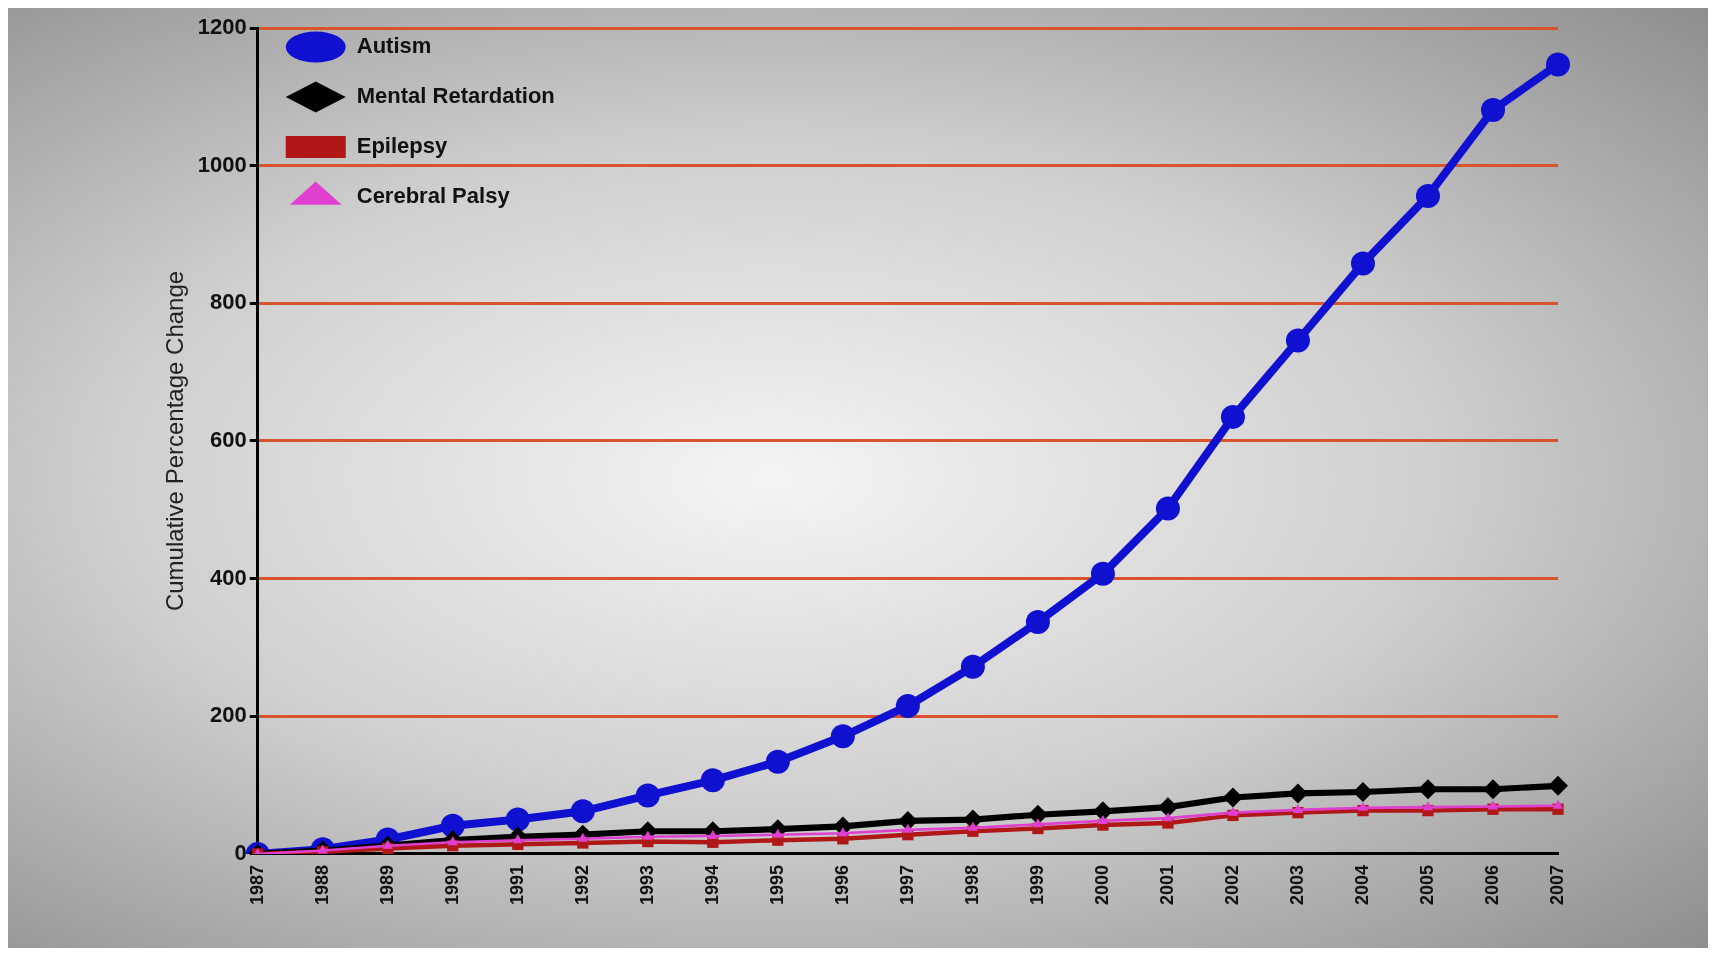  Describe the element at coordinates (841, 884) in the screenshot. I see `x-tick-label: 1996` at that location.